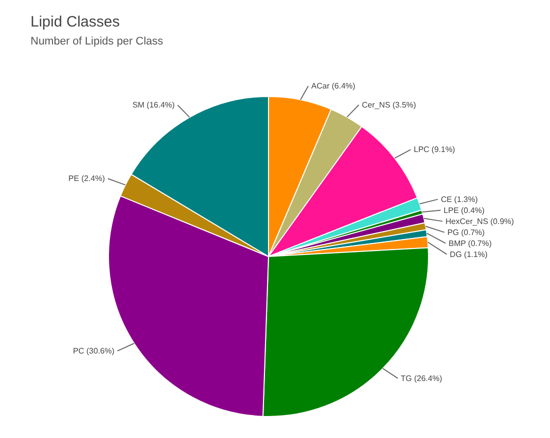 The width and height of the screenshot is (550, 438). Describe the element at coordinates (421, 378) in the screenshot. I see `slice-label: TG (26.4%)` at that location.